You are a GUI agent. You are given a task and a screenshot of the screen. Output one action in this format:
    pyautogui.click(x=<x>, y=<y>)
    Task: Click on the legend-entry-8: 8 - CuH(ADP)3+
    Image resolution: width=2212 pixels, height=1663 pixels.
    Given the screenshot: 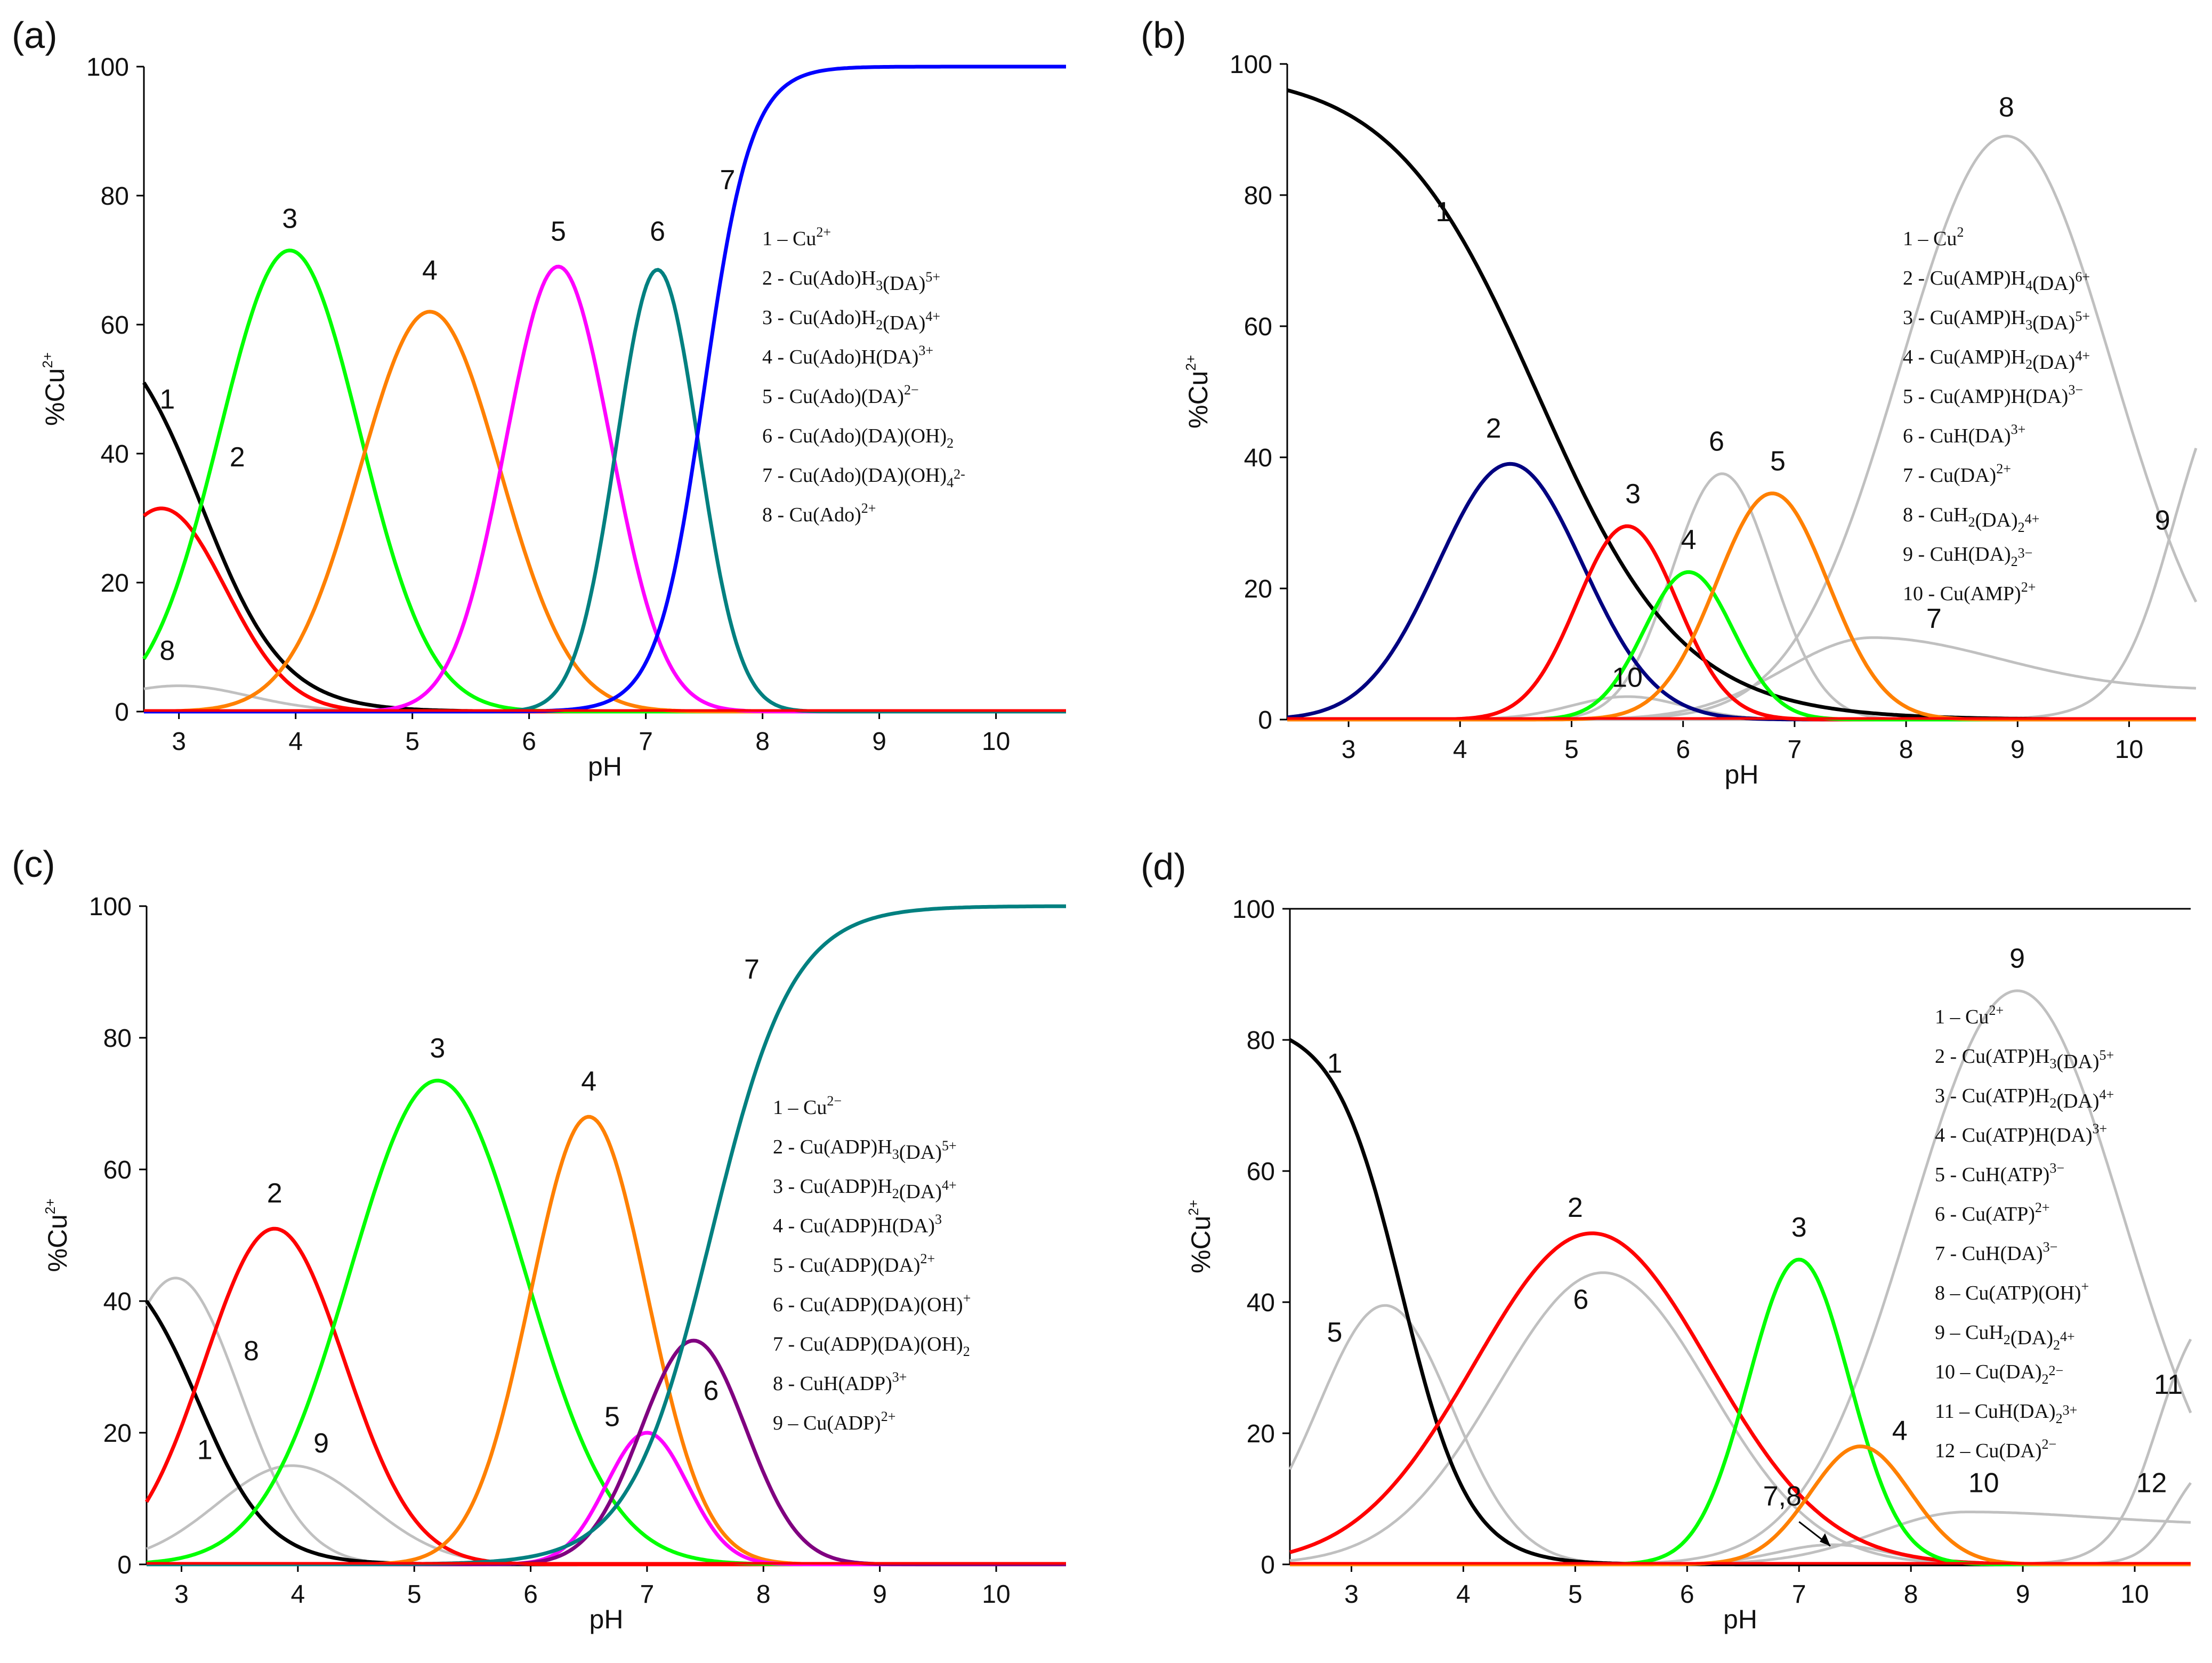 What is the action you would take?
    pyautogui.click(x=840, y=1382)
    